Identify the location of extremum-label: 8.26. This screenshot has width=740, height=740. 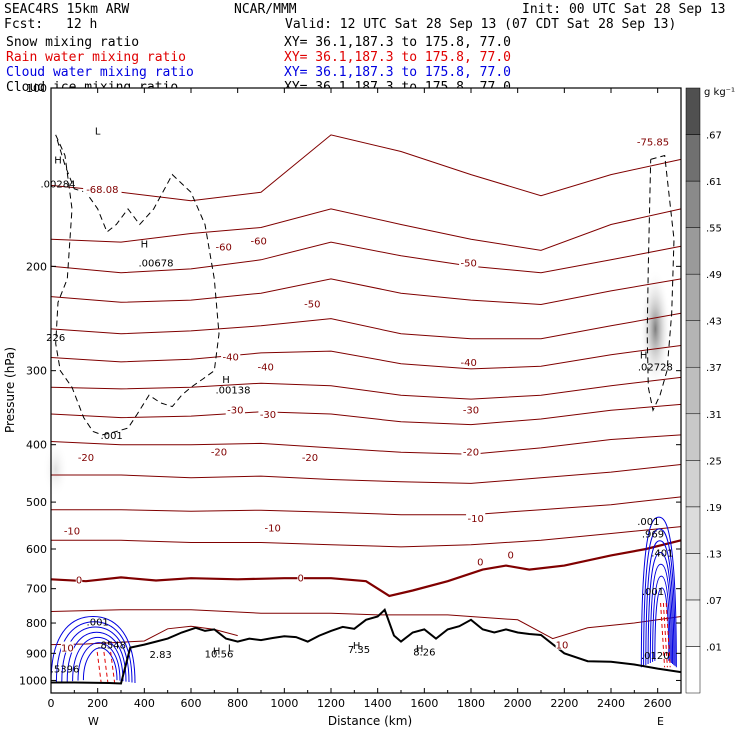
(424, 652).